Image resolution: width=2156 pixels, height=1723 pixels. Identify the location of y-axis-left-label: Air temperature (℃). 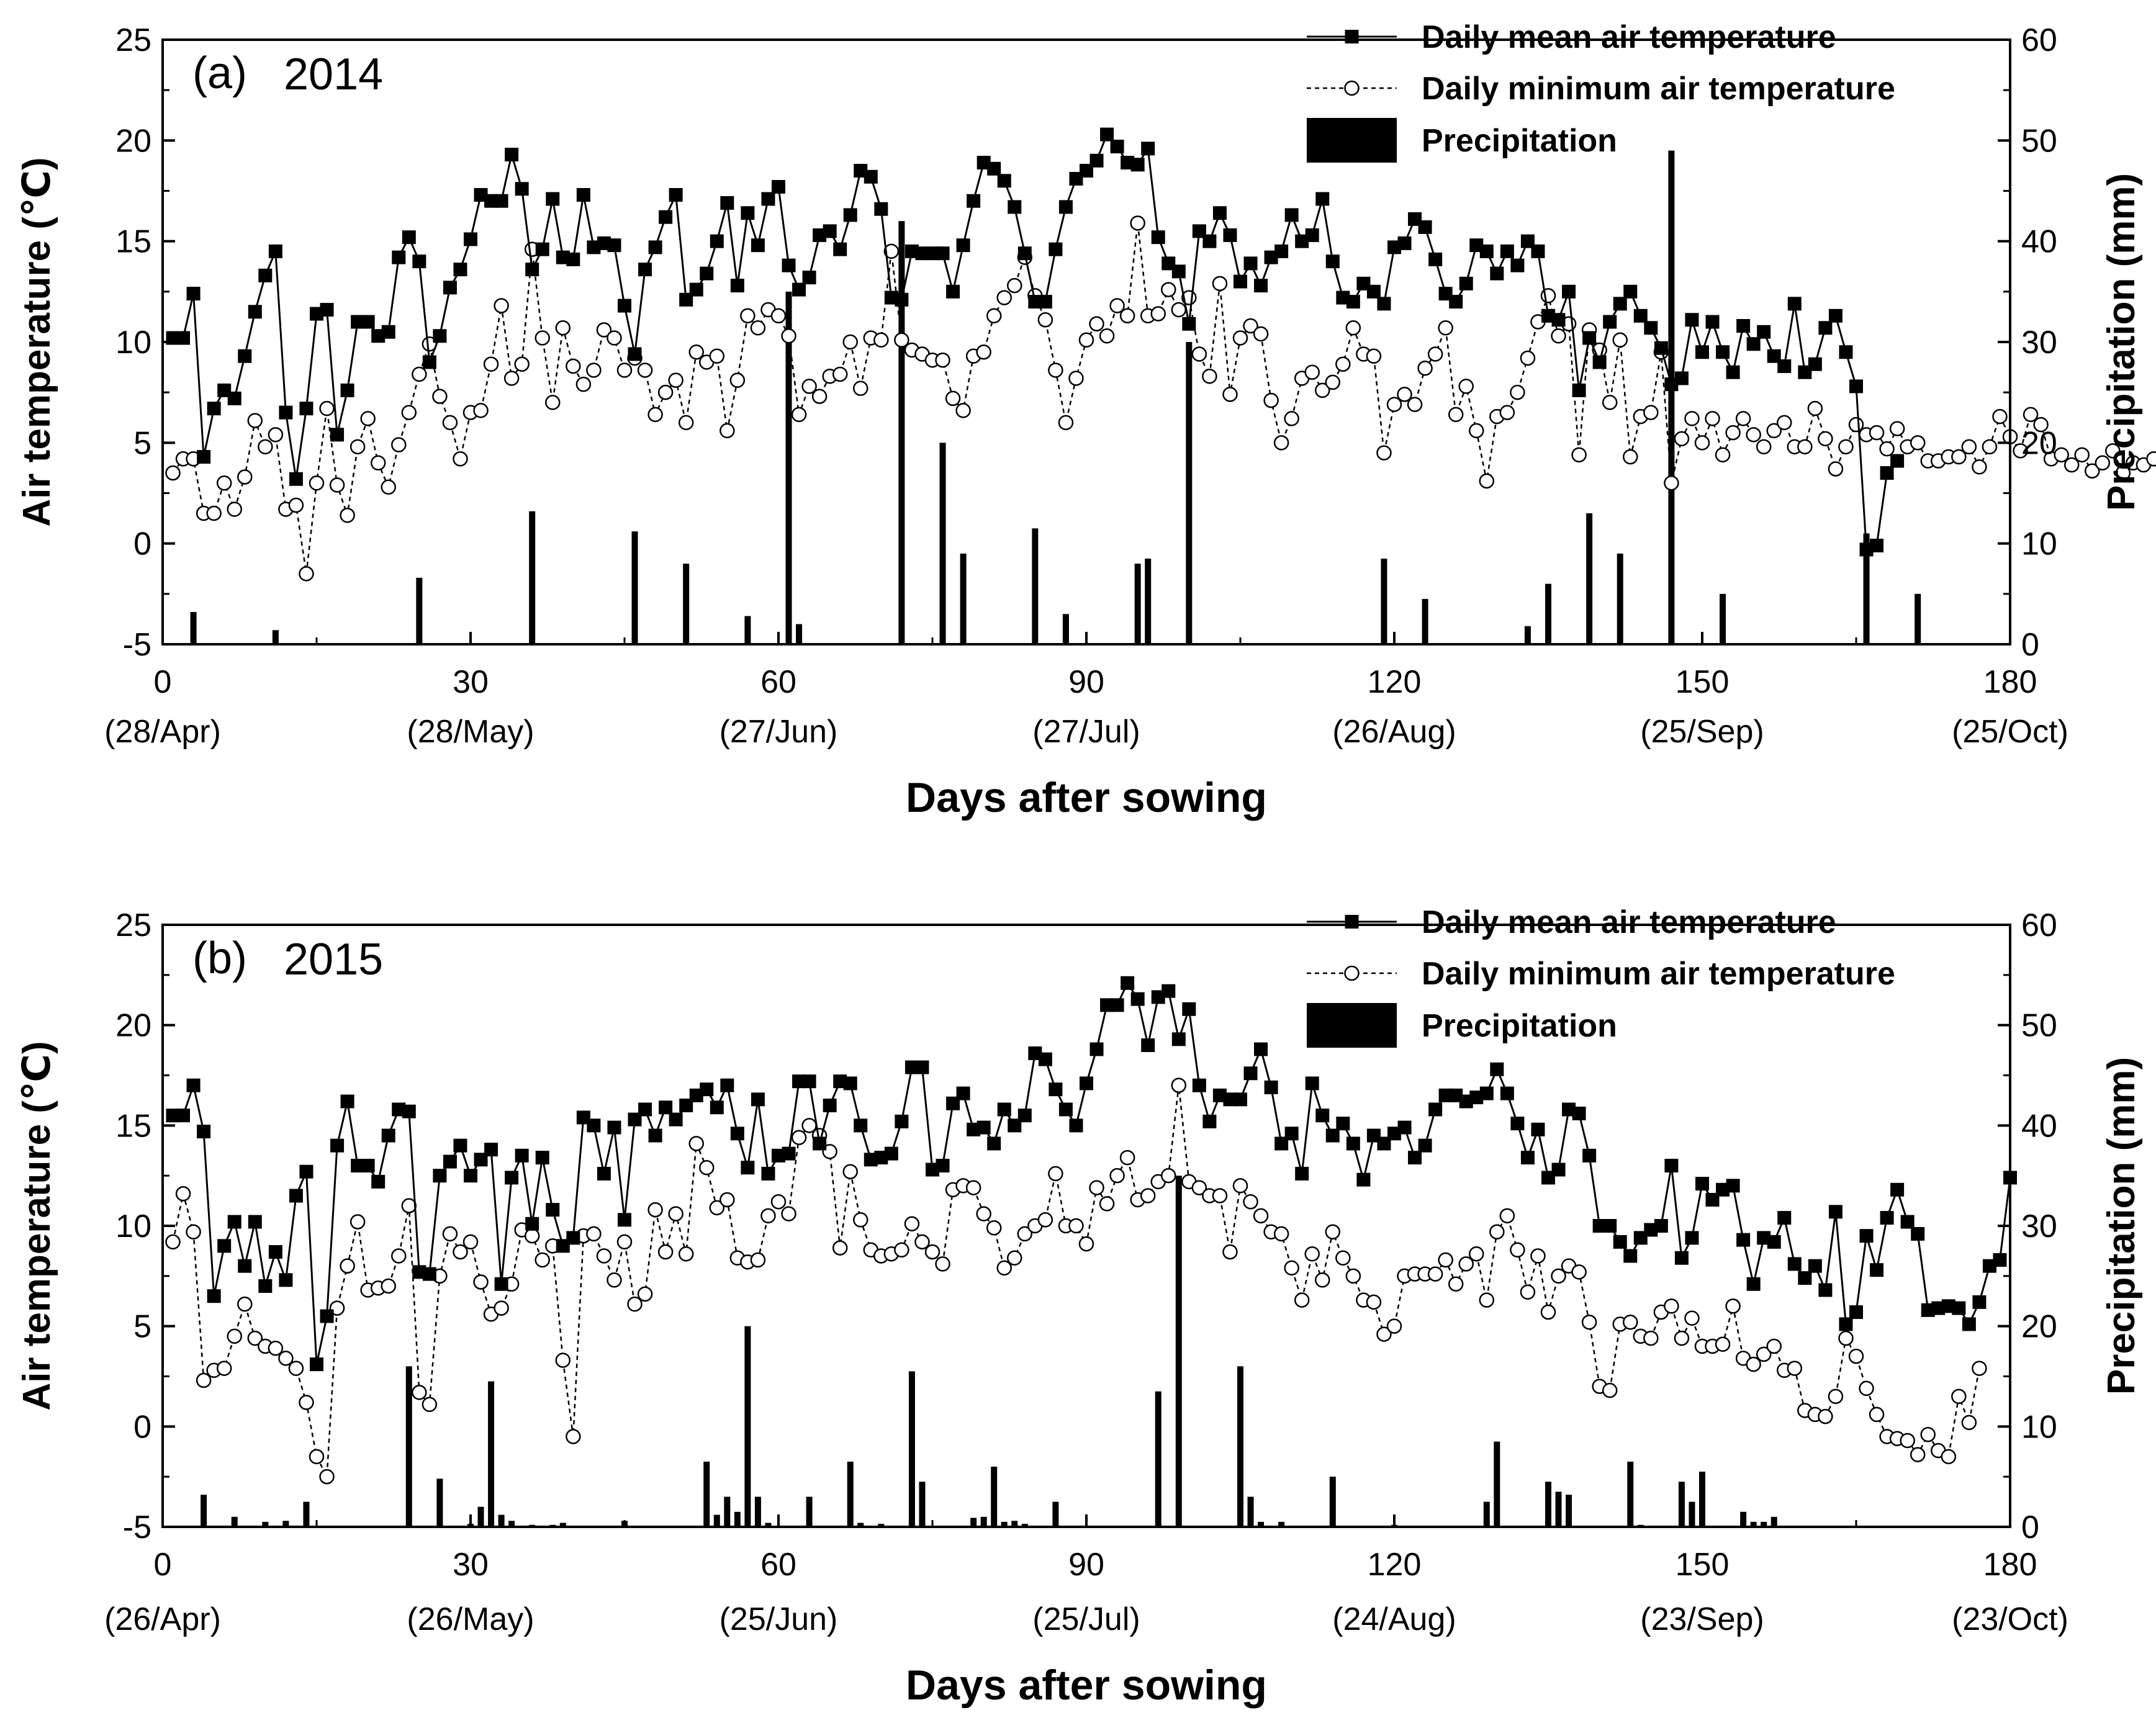
(37, 342).